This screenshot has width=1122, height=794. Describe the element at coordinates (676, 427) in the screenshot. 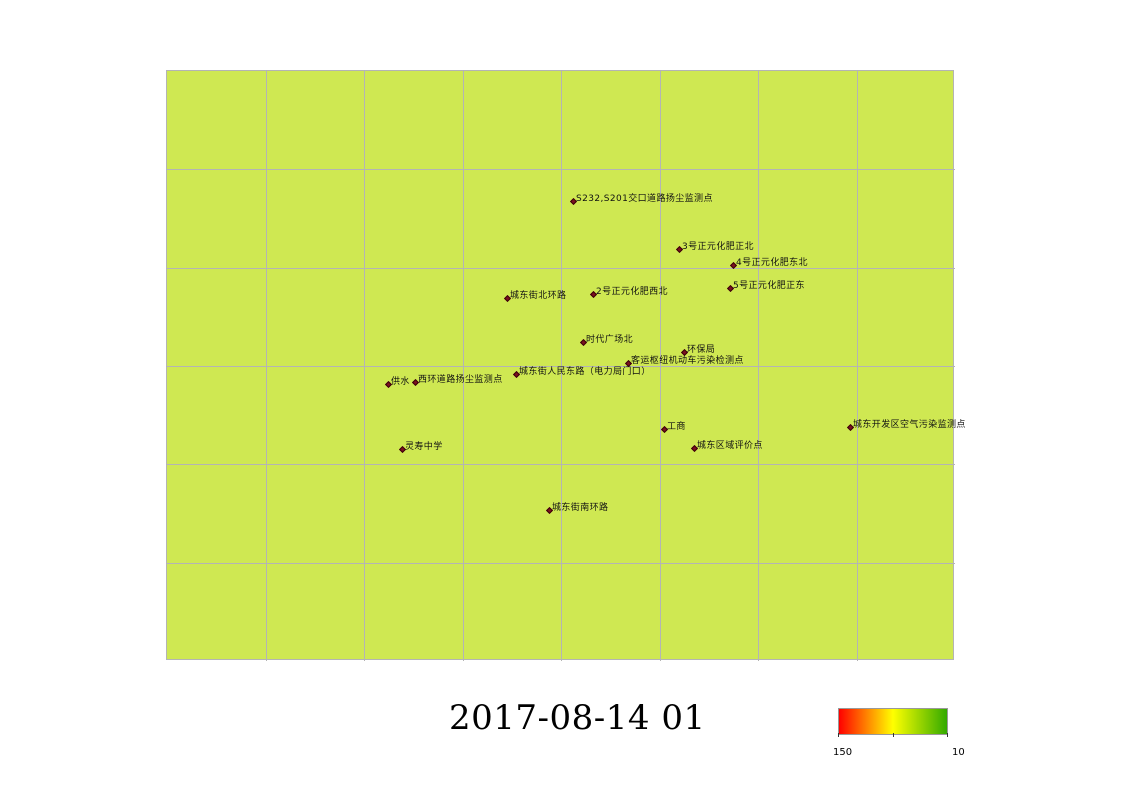

I see `station-label: 工商` at that location.